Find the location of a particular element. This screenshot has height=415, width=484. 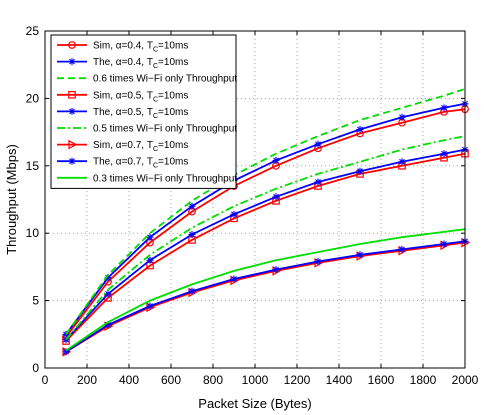

y-tick-label: 20 is located at coordinates (33, 98).